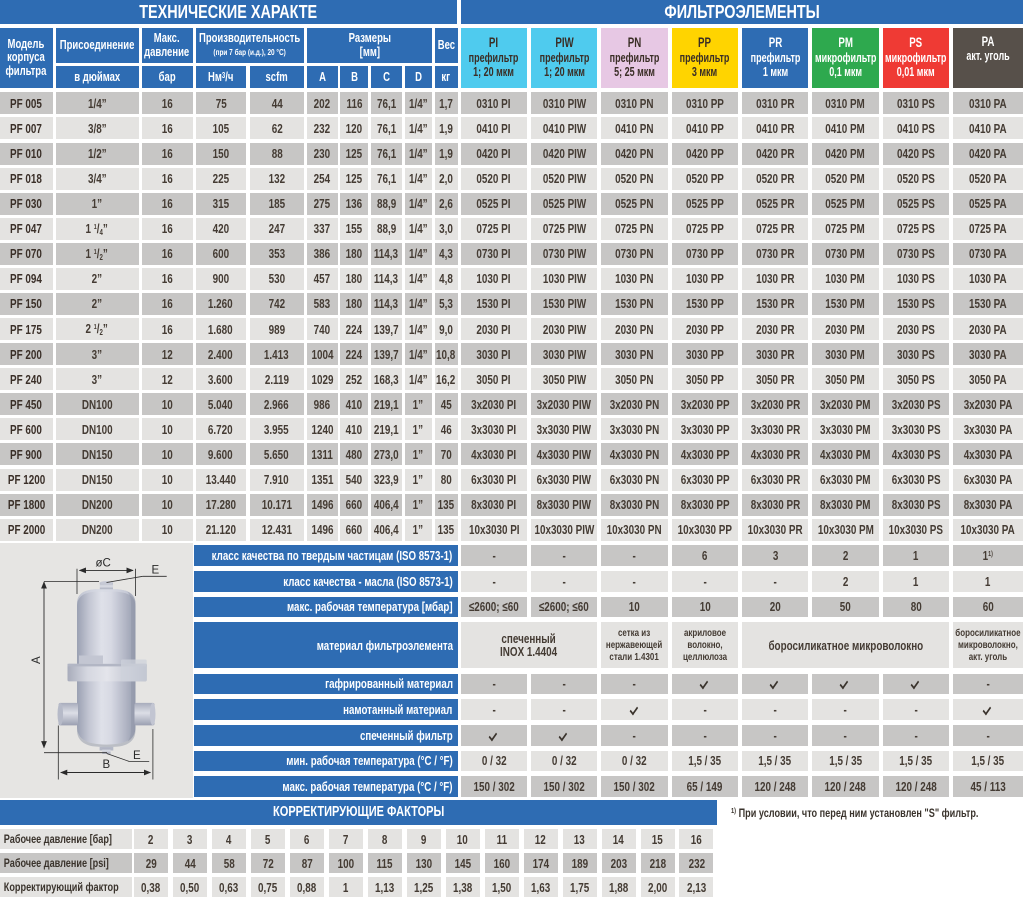 The image size is (1023, 897). I want to click on svg-text: øC, so click(103, 564).